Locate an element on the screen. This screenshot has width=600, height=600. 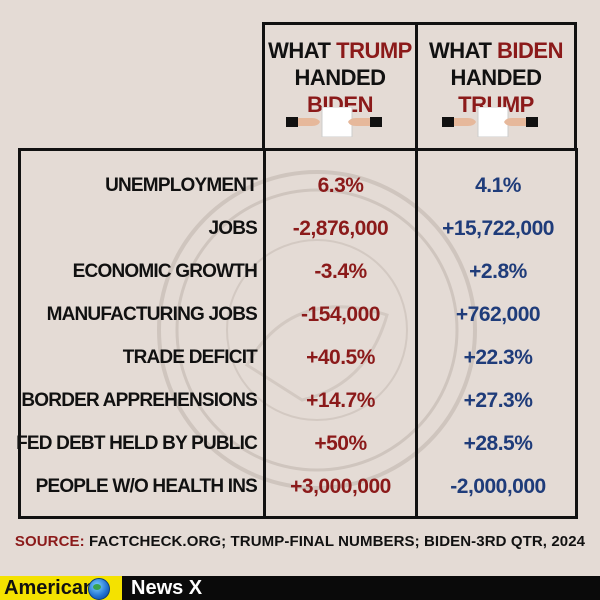
biden-value: 4.1% is located at coordinates (498, 185).